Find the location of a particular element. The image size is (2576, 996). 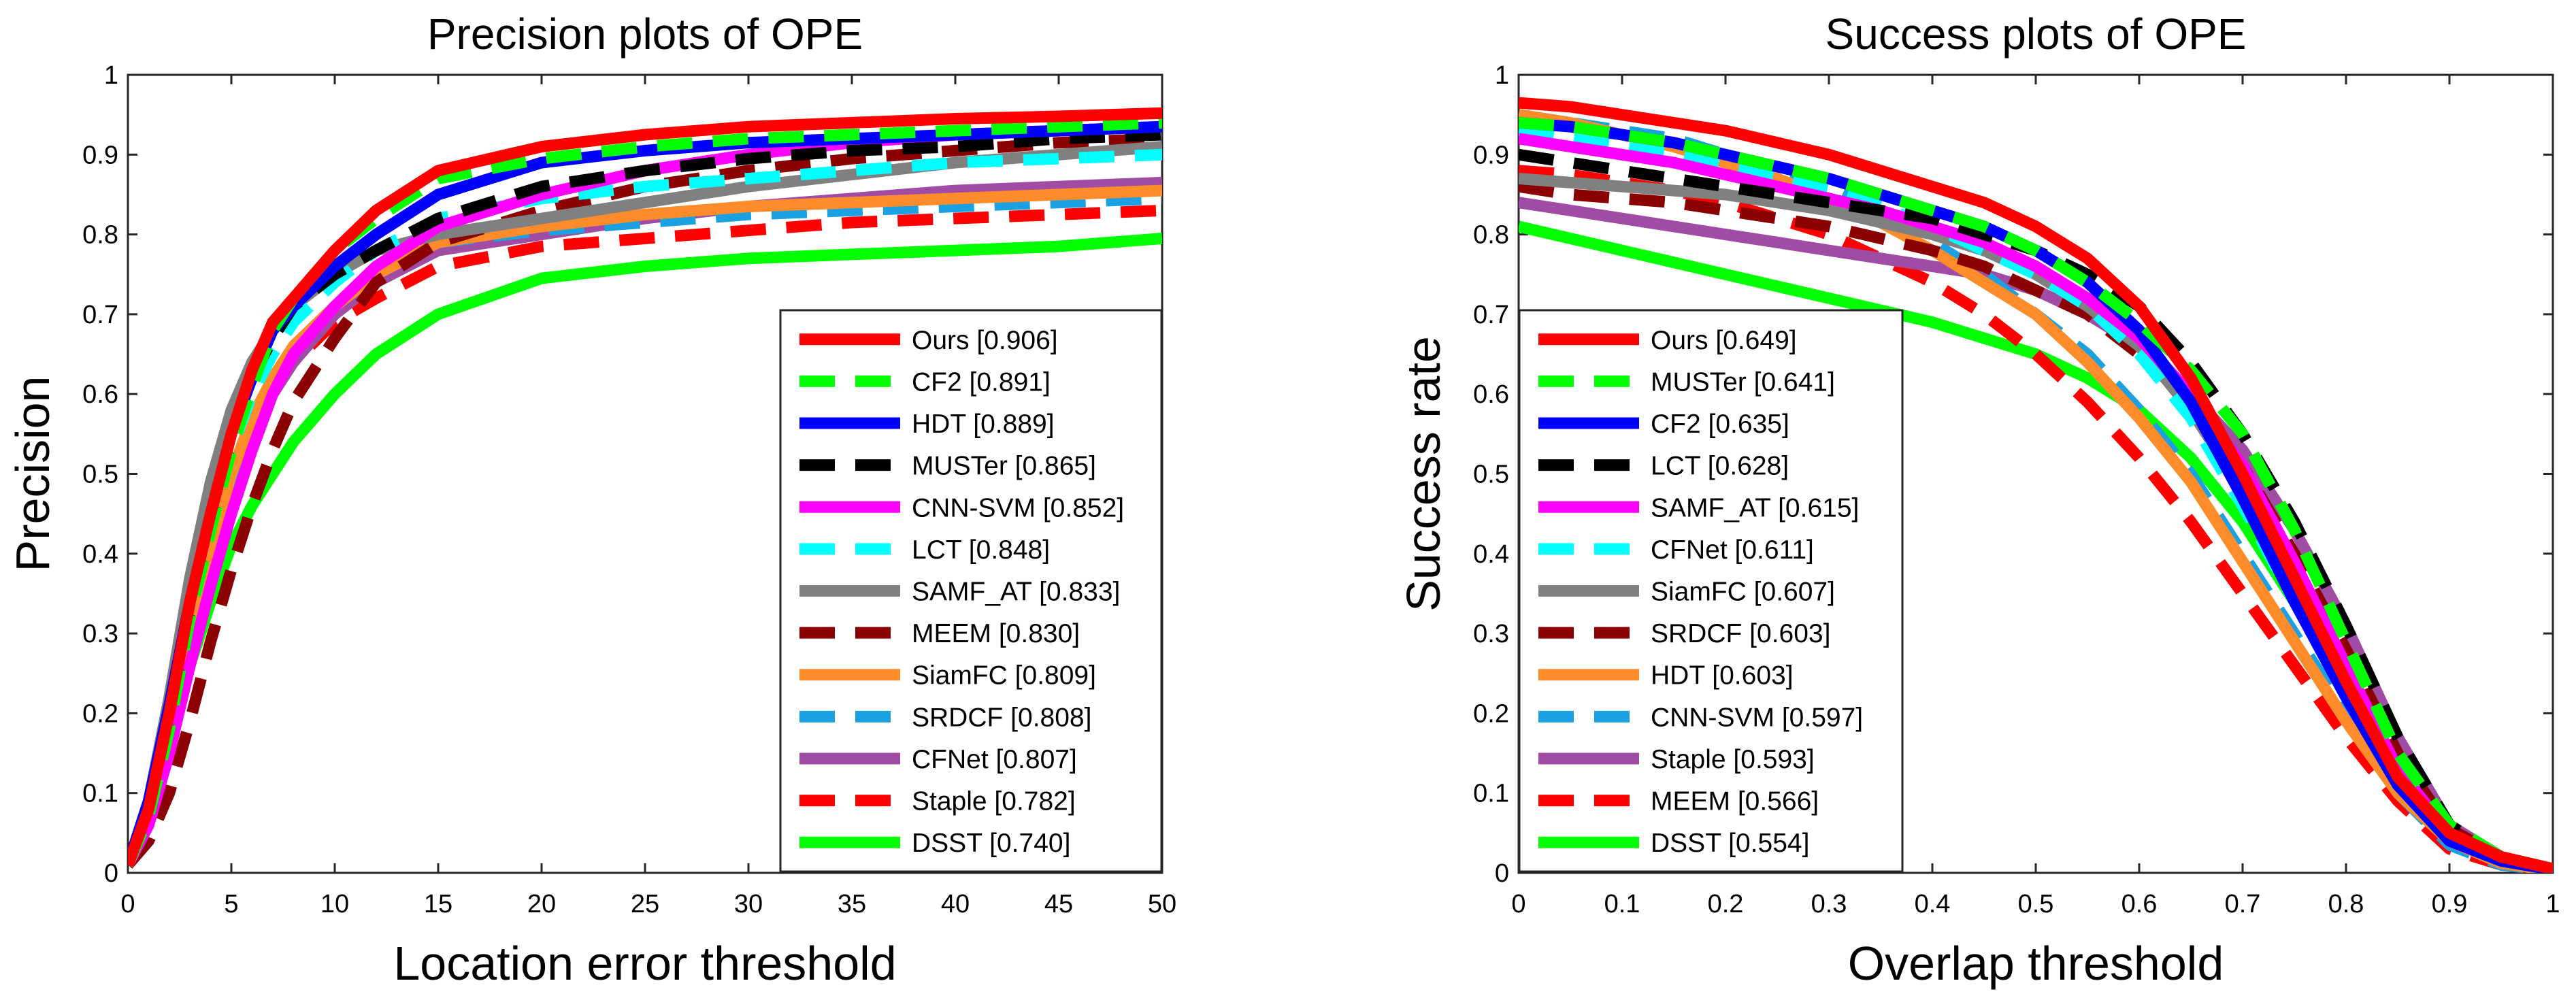

legend-label-5: LCT [0.848] is located at coordinates (981, 550).